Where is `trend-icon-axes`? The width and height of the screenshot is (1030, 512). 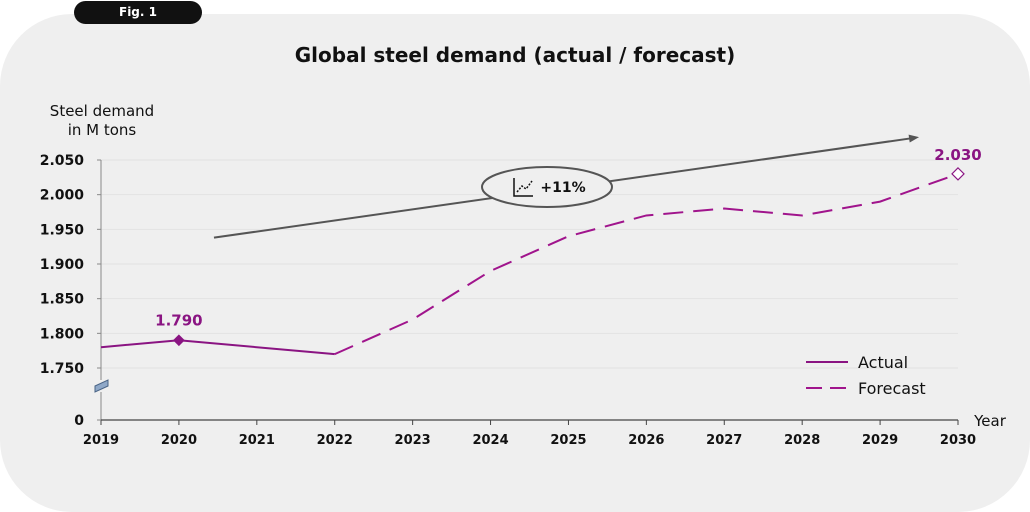
trend-icon-axes is located at coordinates (523, 187).